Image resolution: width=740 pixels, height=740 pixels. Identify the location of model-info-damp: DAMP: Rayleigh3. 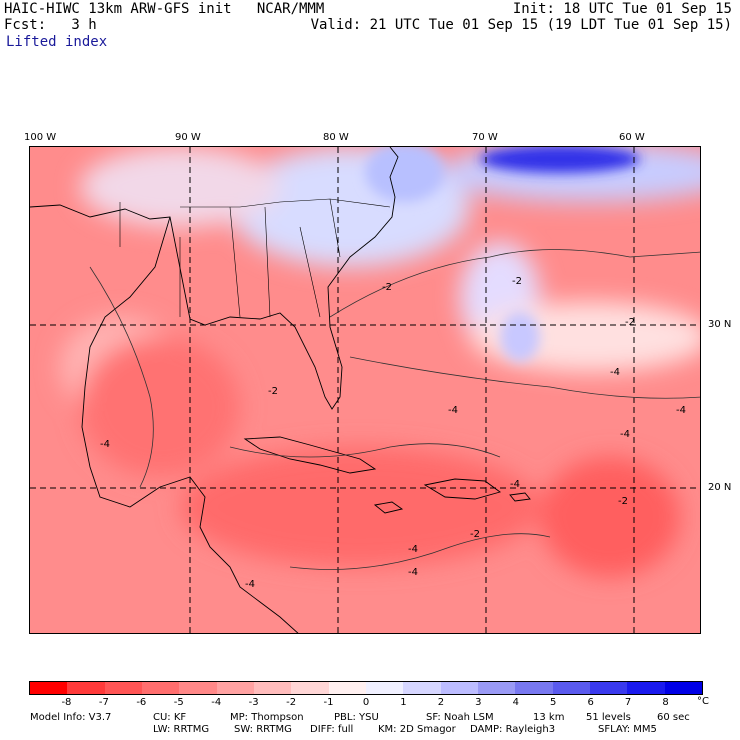
(513, 729).